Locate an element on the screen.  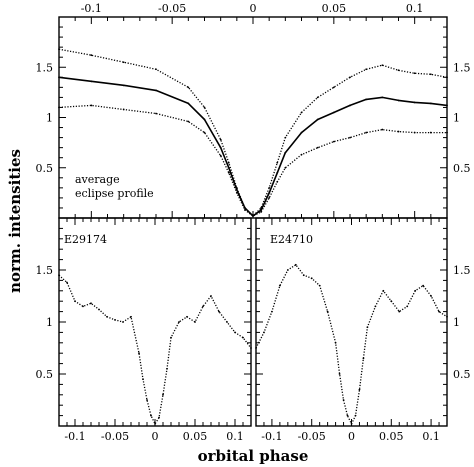
panel-annotation-average: average is located at coordinates (97, 179).